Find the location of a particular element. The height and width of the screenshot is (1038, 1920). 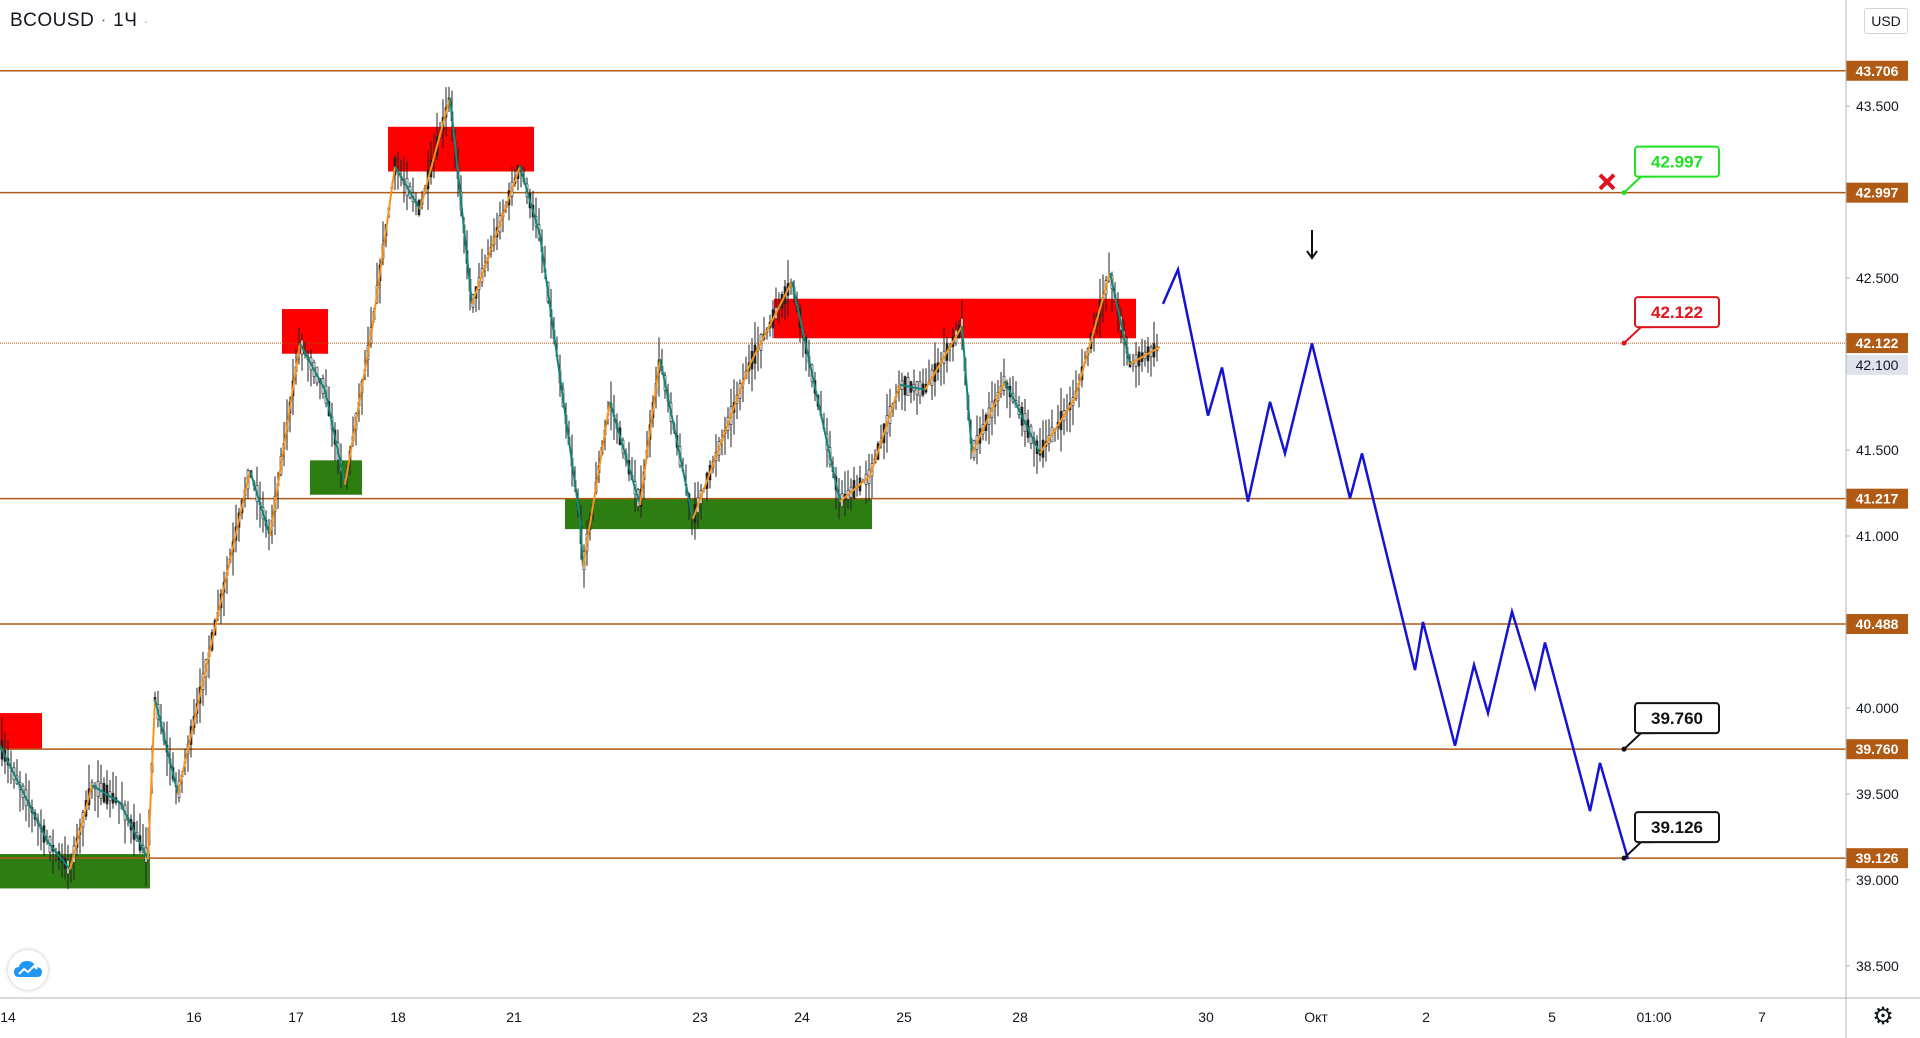

y-tick-label: 42.500 is located at coordinates (1877, 278).